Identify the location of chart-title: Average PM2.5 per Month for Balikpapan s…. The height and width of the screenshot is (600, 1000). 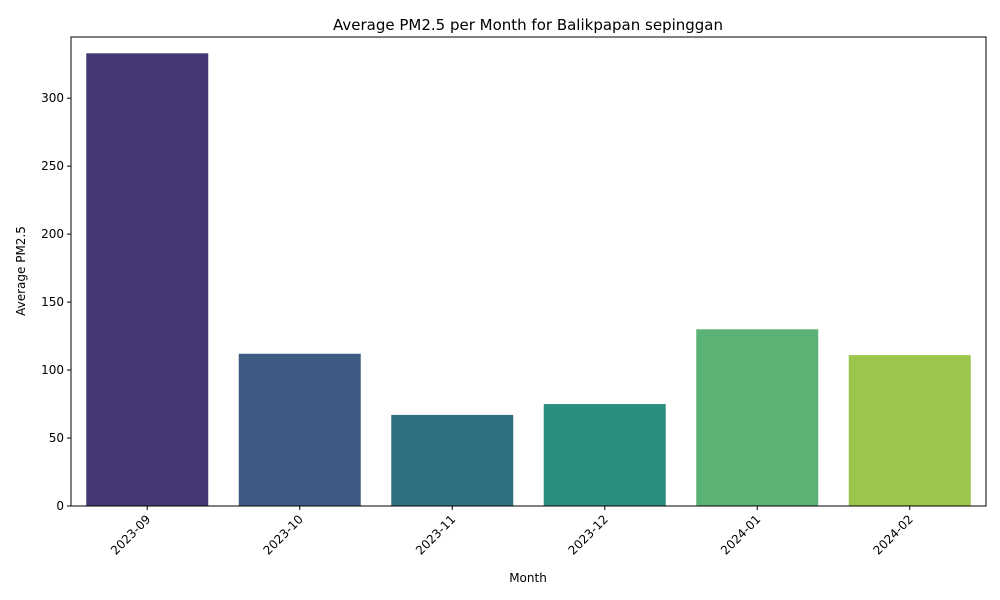
(528, 25).